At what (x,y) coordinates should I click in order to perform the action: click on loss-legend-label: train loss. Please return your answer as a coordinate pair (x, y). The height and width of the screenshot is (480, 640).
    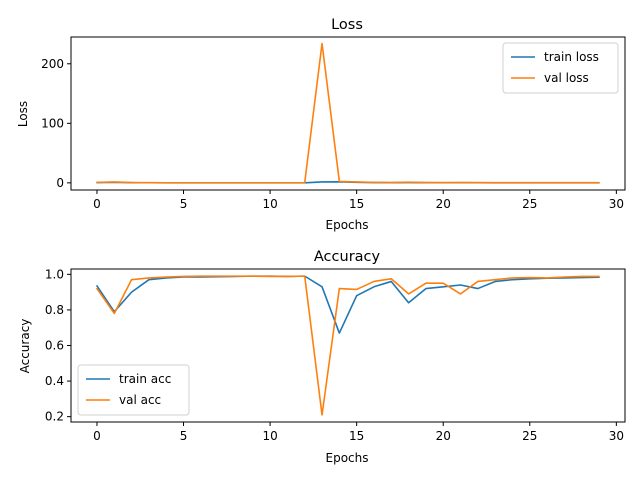
    Looking at the image, I should click on (571, 57).